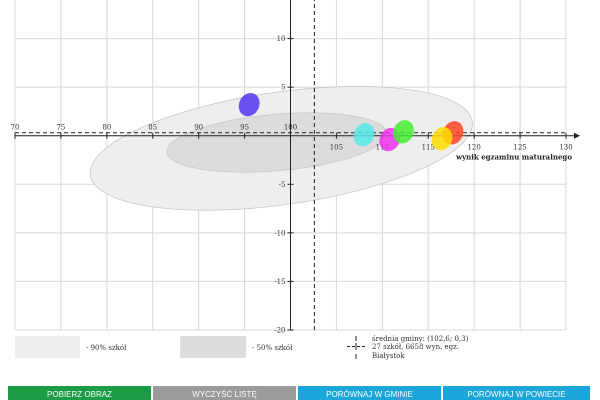 The width and height of the screenshot is (600, 400). What do you see at coordinates (415, 347) in the screenshot?
I see `legend-schools: 27 szkół, 6658 wyn. egz.` at bounding box center [415, 347].